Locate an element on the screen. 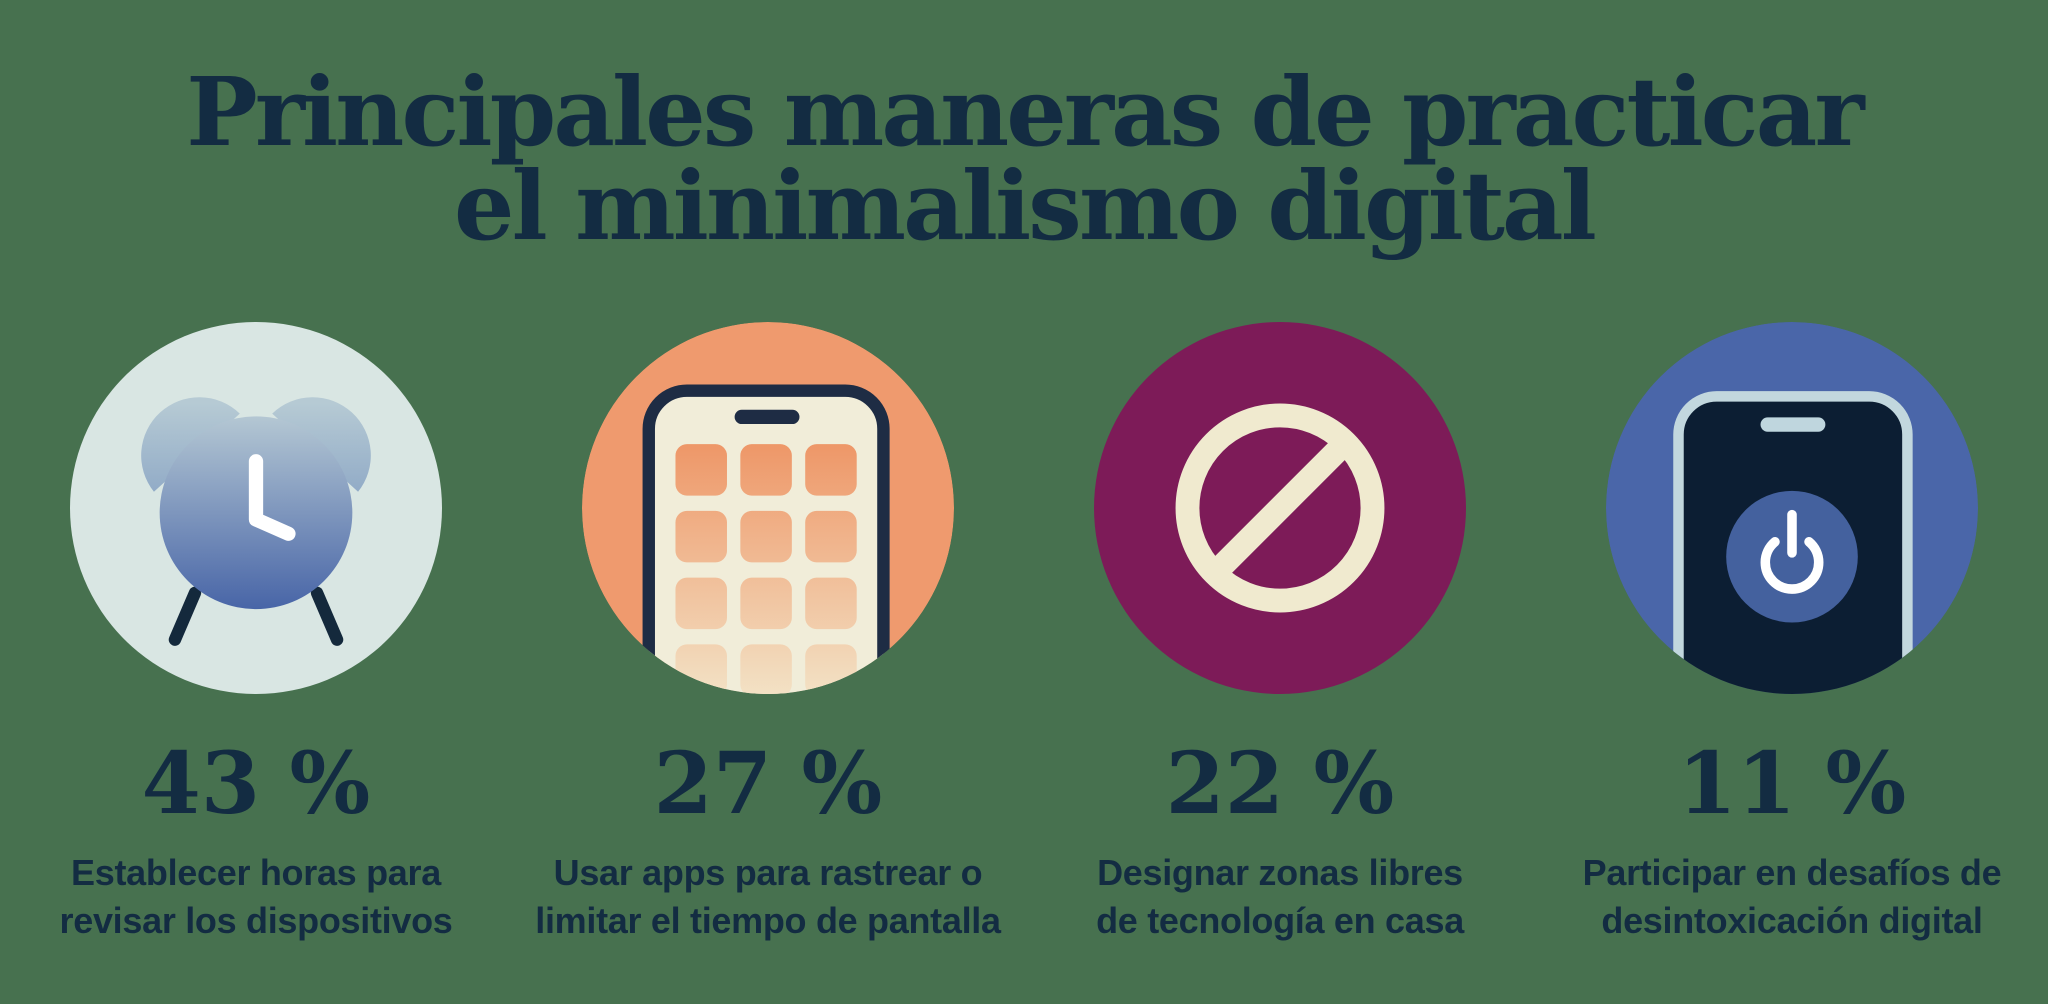  phone-app-grid-icon is located at coordinates (768, 508).